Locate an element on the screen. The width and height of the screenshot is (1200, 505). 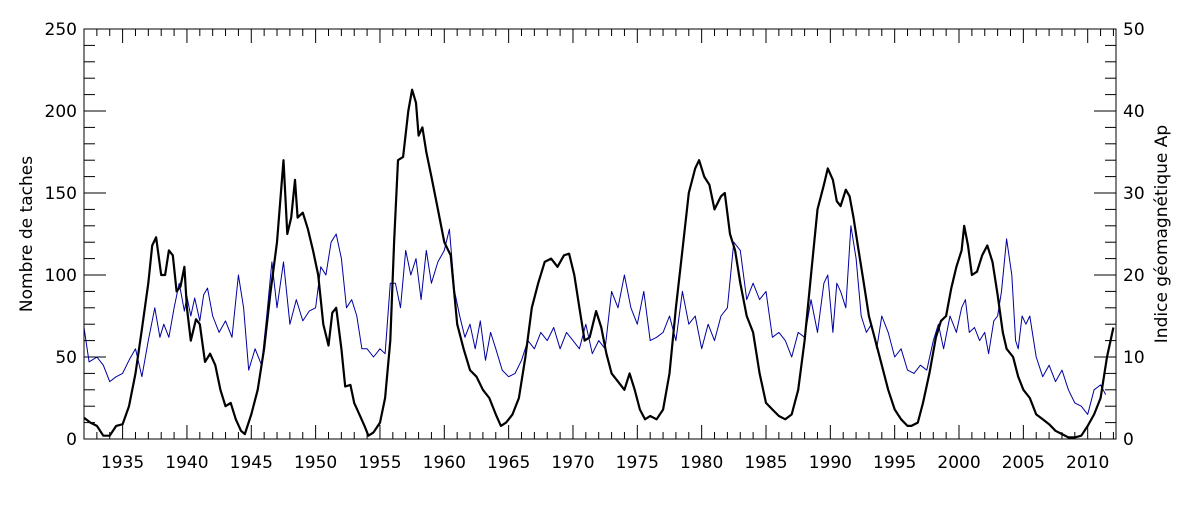
x-tick-label: 2005 is located at coordinates (1023, 463).